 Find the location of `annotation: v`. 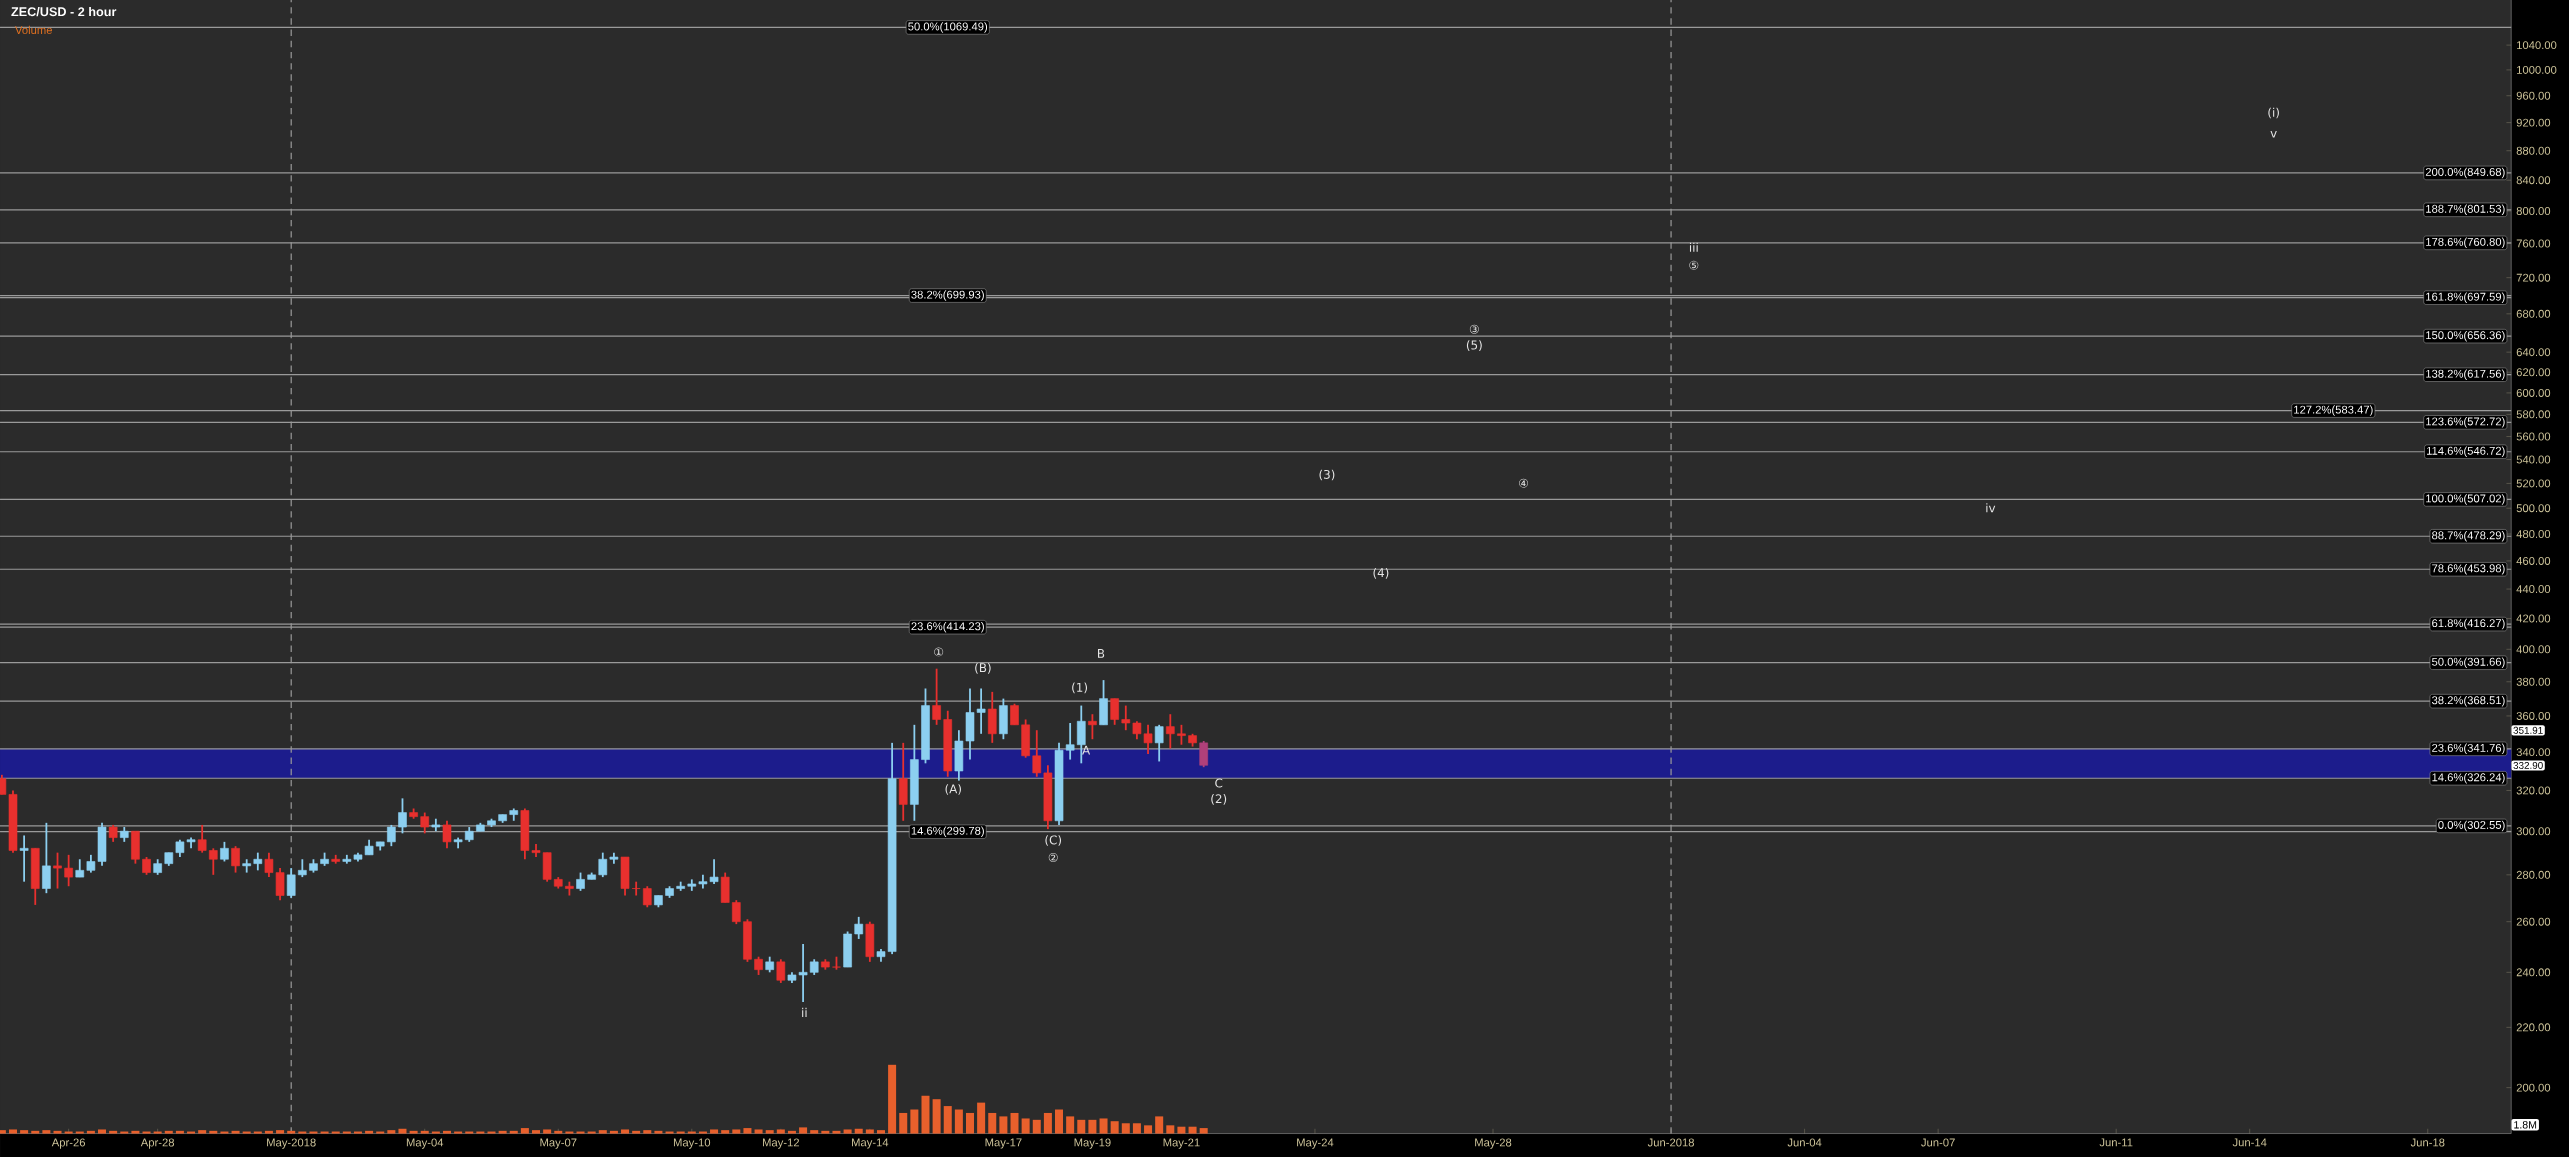

annotation: v is located at coordinates (2273, 134).